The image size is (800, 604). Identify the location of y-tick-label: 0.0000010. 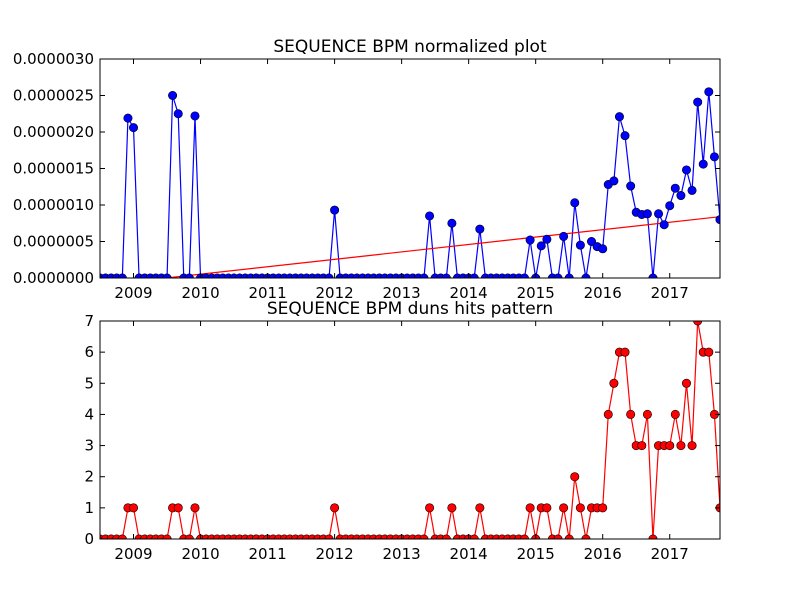
(53, 205).